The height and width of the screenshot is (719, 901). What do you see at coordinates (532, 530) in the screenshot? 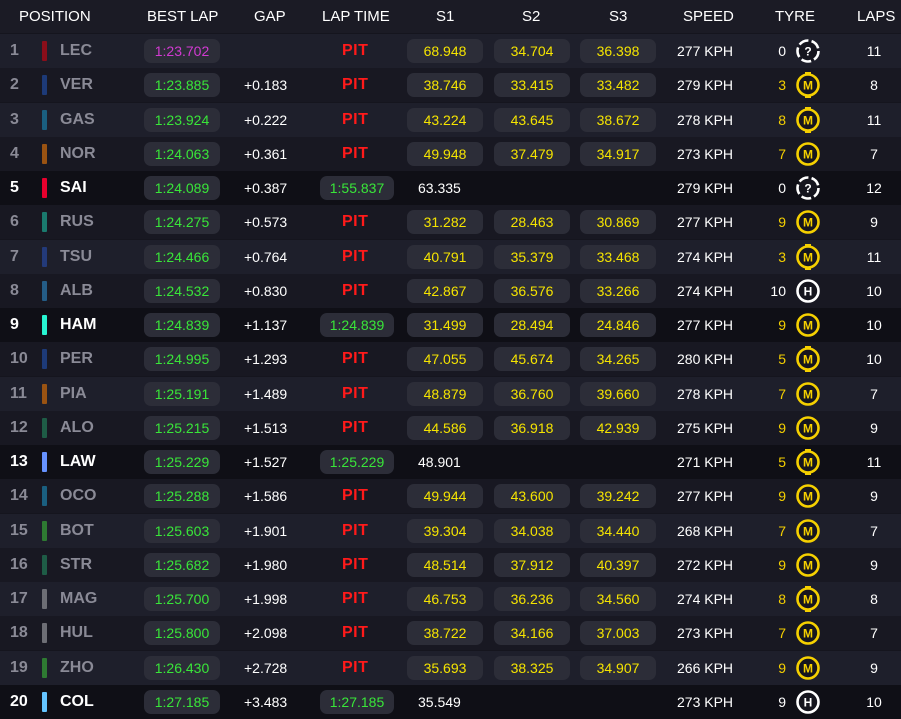
I see `sector-2-pill: 34.038` at bounding box center [532, 530].